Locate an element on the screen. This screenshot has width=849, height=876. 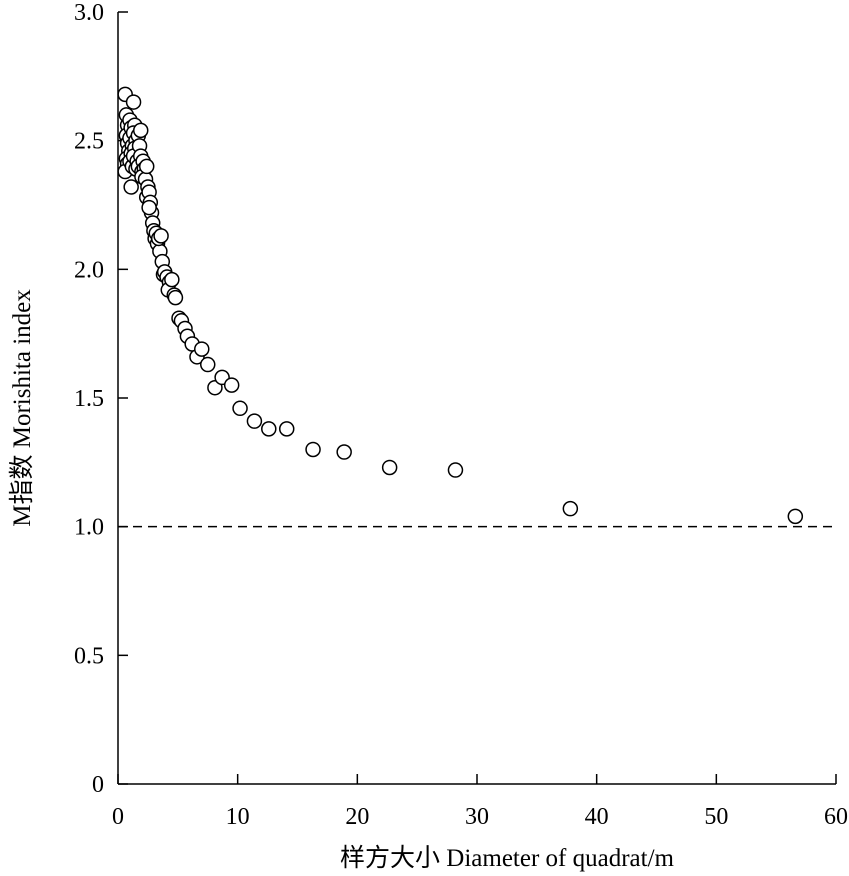
y-tick-label: 1.5 is located at coordinates (89, 399).